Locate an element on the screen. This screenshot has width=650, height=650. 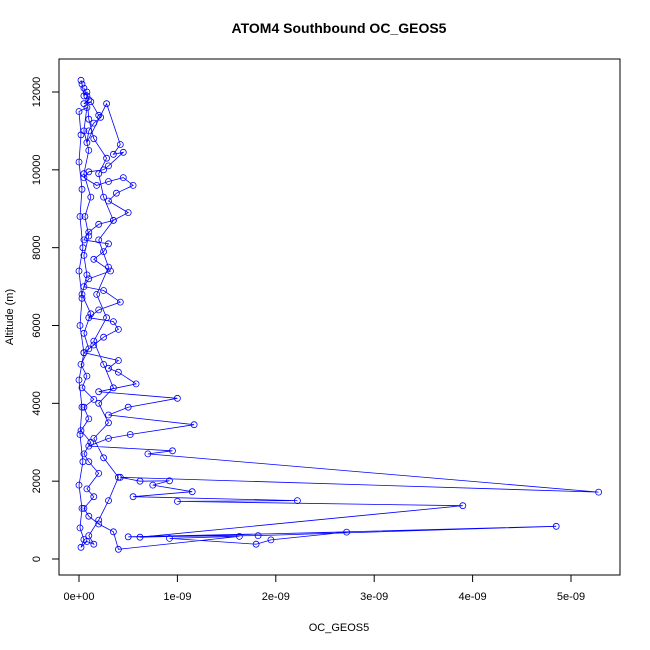
y-tick-label: 8000 is located at coordinates (37, 247).